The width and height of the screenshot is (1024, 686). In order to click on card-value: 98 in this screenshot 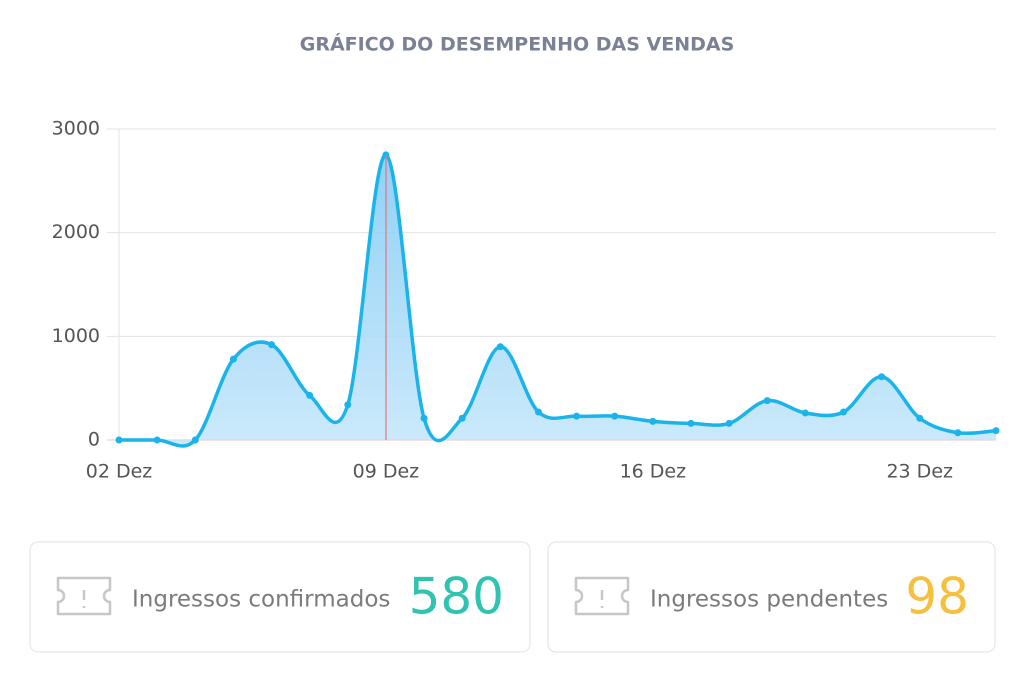, I will do `click(937, 597)`.